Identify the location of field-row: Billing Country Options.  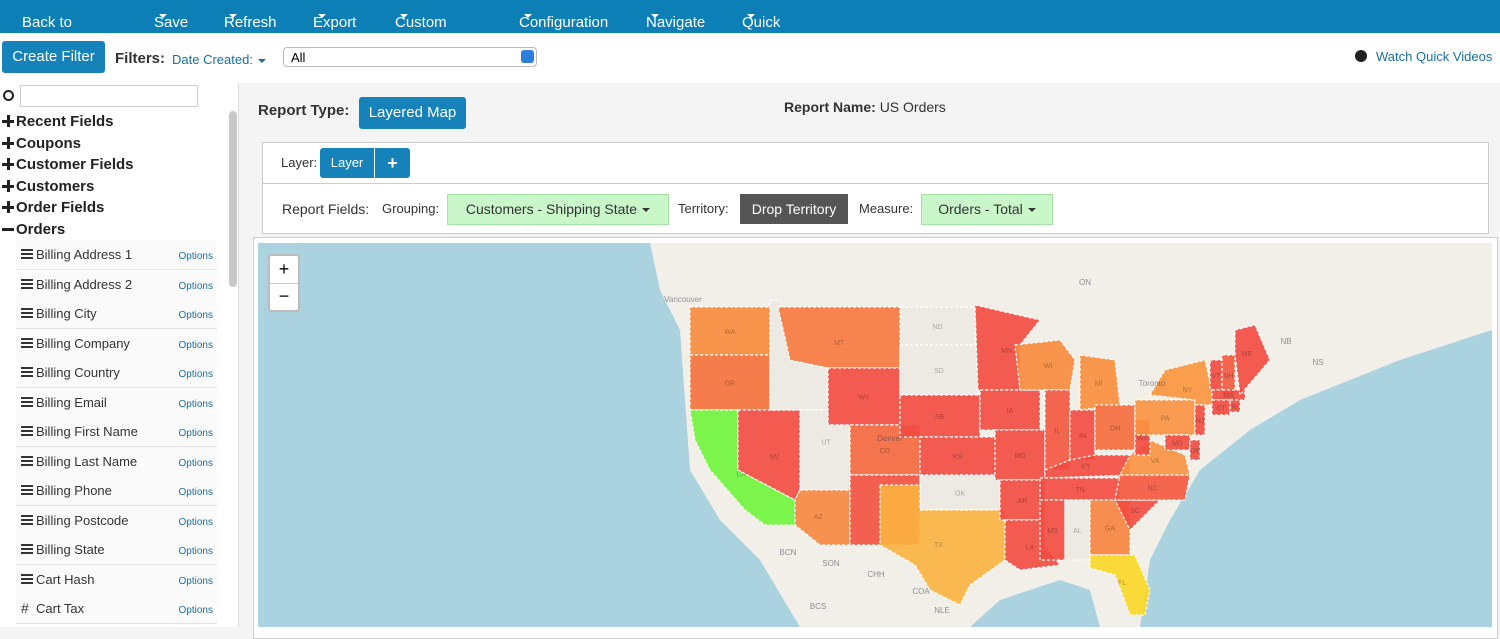
(116, 373).